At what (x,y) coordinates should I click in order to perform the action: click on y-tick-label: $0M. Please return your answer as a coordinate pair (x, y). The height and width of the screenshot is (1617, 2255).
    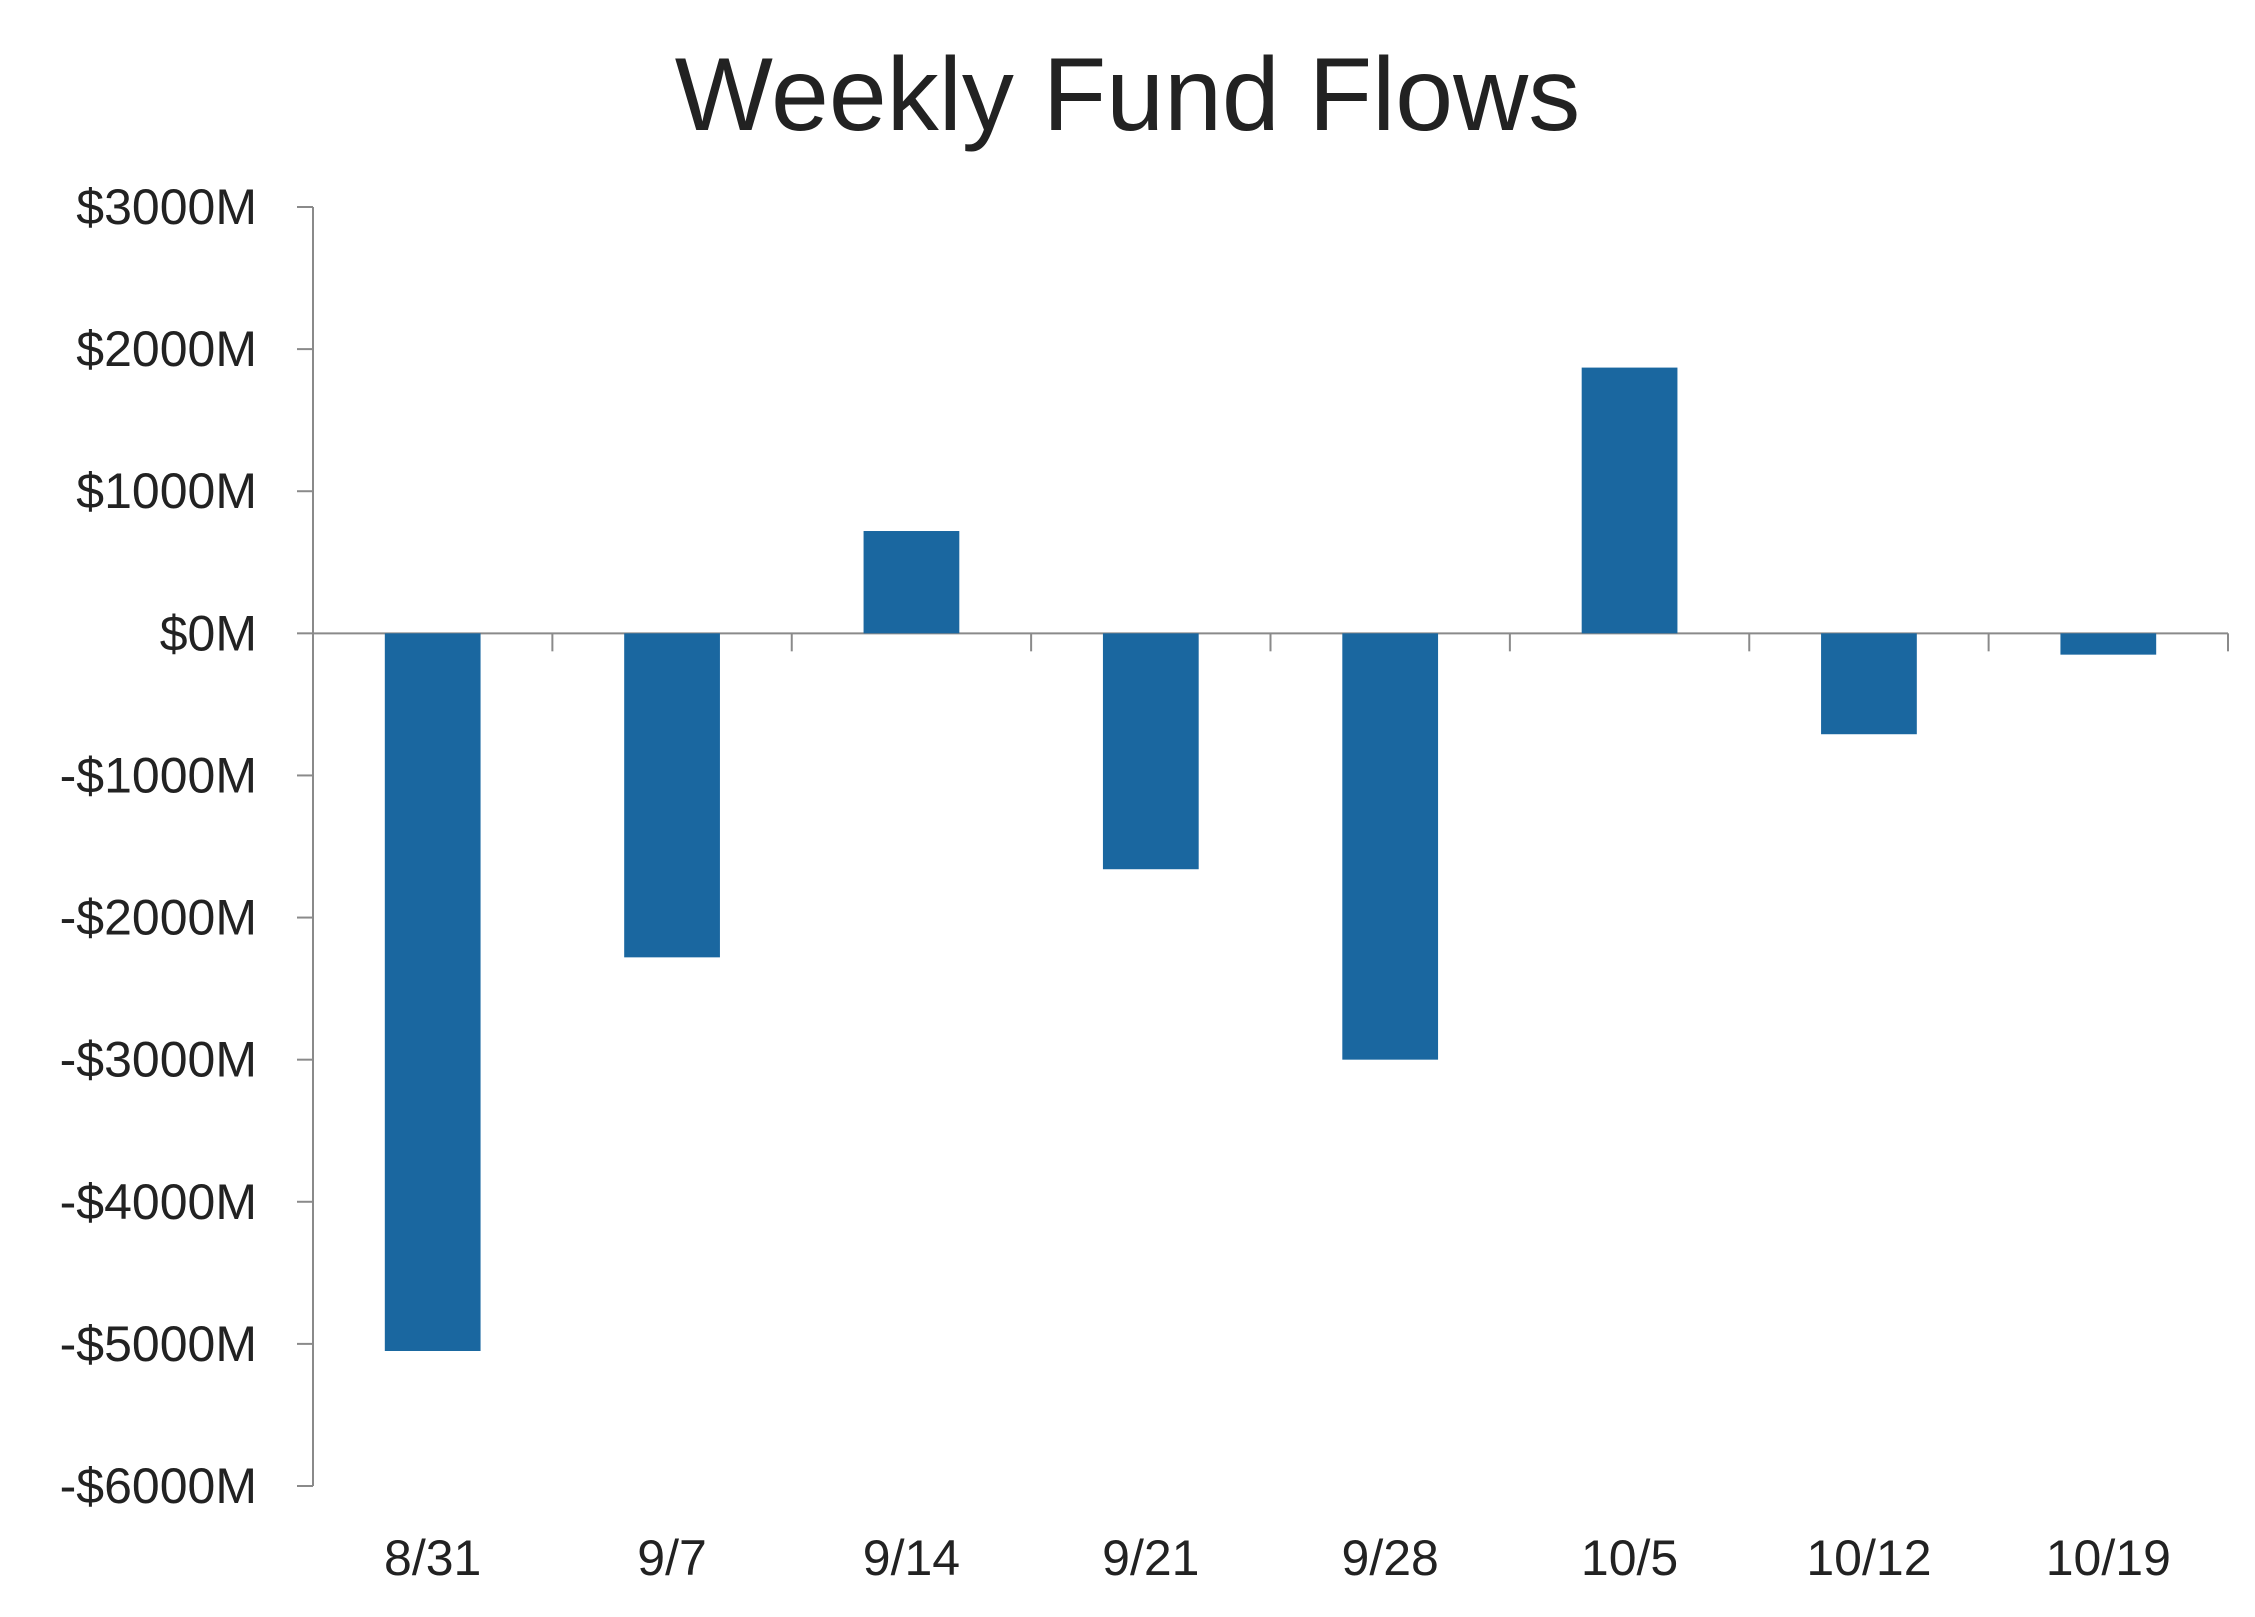
    Looking at the image, I should click on (208, 633).